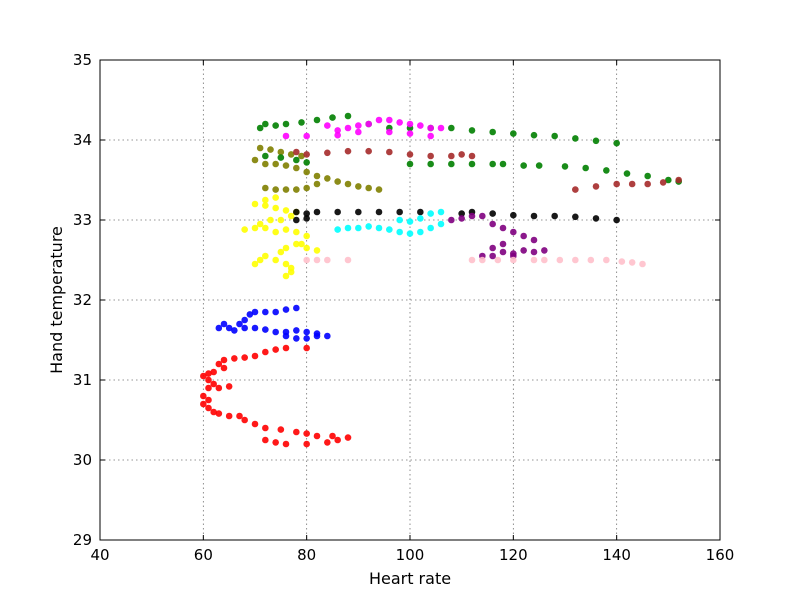 The image size is (800, 600). Describe the element at coordinates (82, 220) in the screenshot. I see `y-tick-label: 33` at that location.